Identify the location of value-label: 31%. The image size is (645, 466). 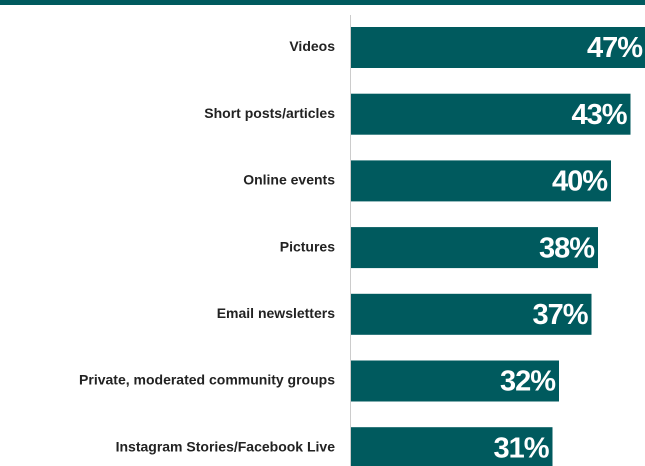
(521, 448).